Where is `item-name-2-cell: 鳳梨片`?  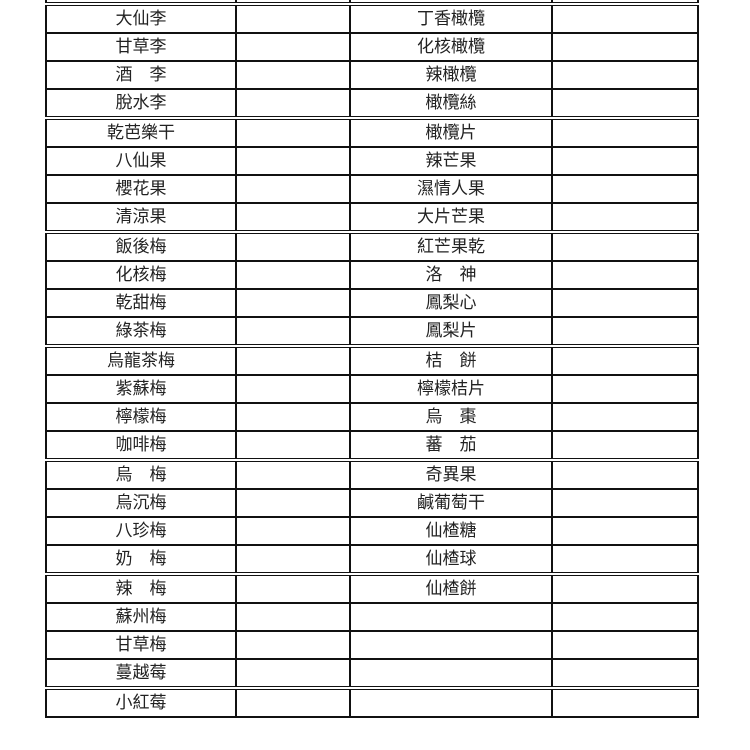 item-name-2-cell: 鳳梨片 is located at coordinates (451, 331).